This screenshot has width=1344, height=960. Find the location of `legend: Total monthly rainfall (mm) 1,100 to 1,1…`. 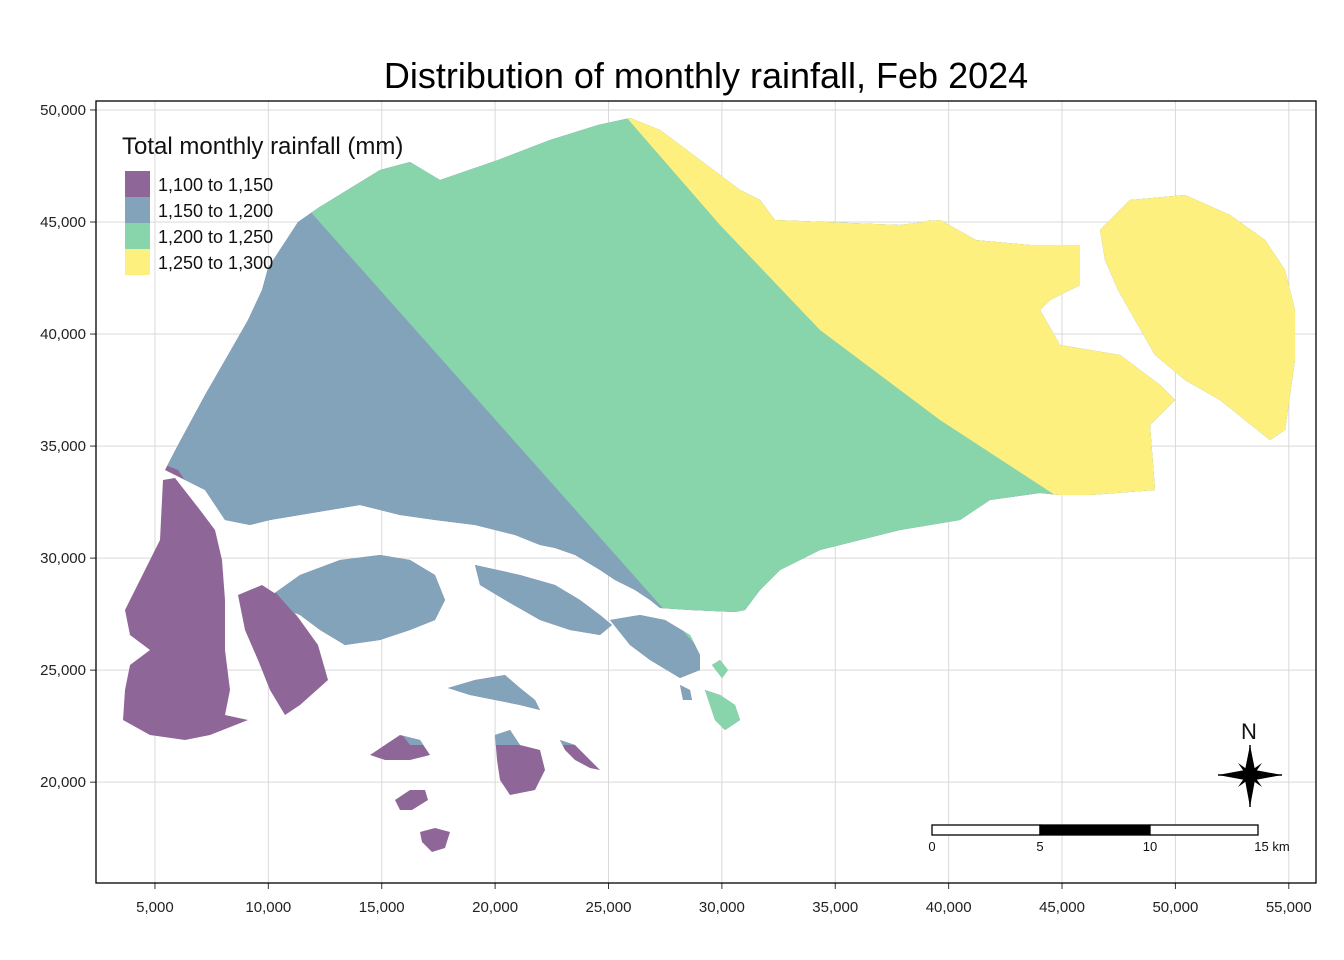

legend: Total monthly rainfall (mm) 1,100 to 1,1… is located at coordinates (262, 204).